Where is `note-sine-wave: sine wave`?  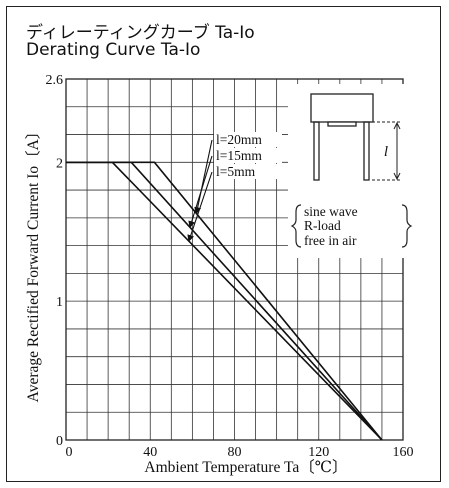 note-sine-wave: sine wave is located at coordinates (331, 211).